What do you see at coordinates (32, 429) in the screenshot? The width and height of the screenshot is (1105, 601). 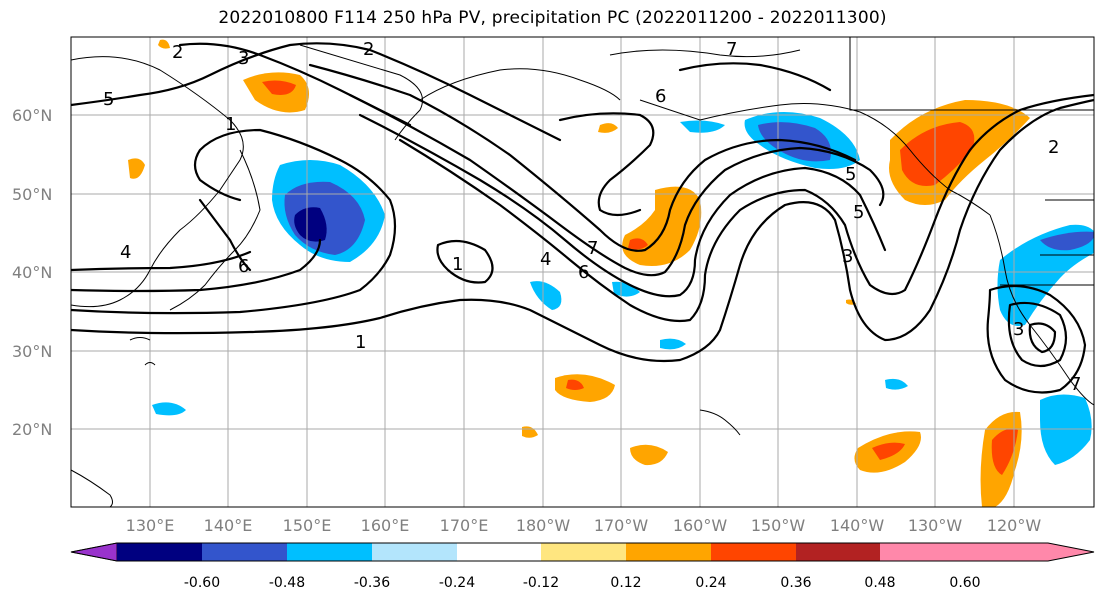 I see `lat-label: 20°N` at bounding box center [32, 429].